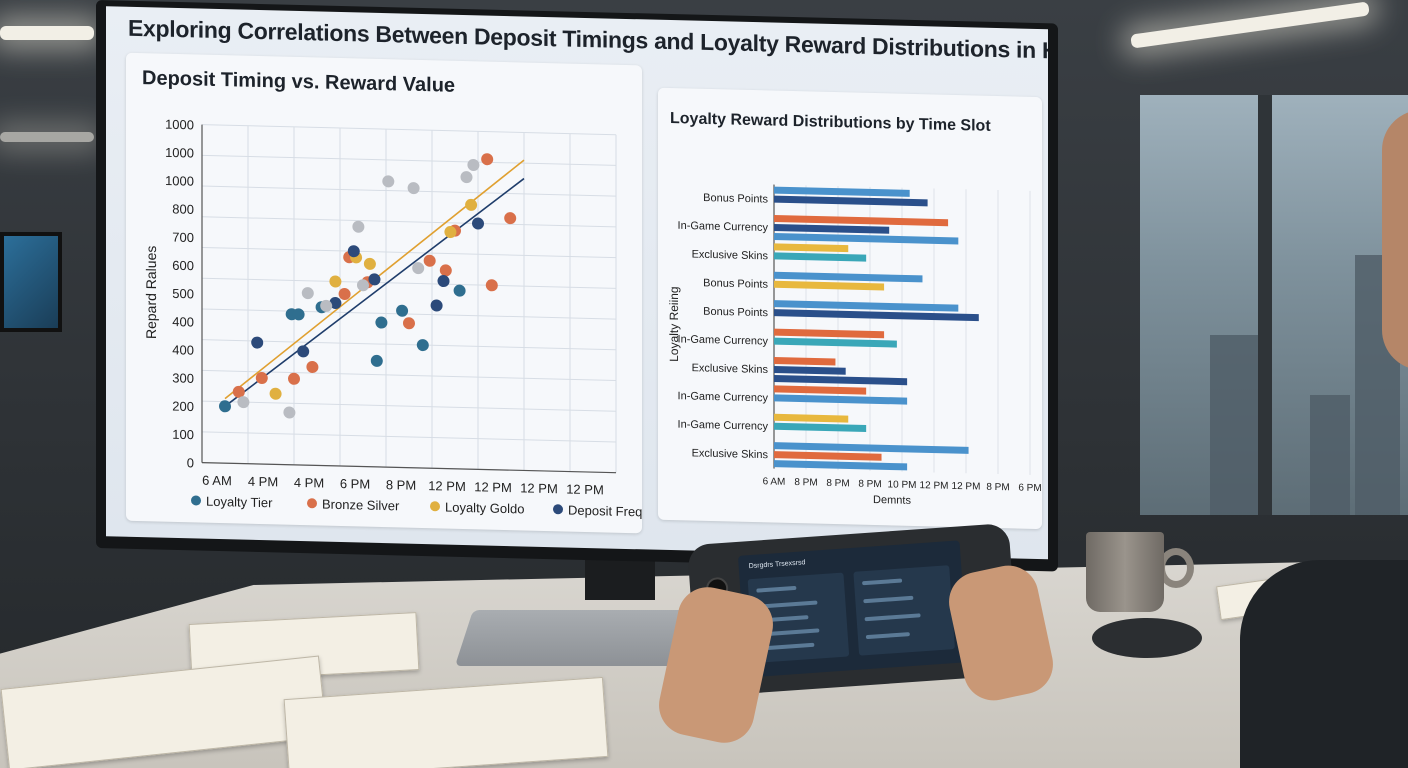 Image resolution: width=1408 pixels, height=768 pixels. Describe the element at coordinates (183, 435) in the screenshot. I see `y-tick-label: 100` at that location.